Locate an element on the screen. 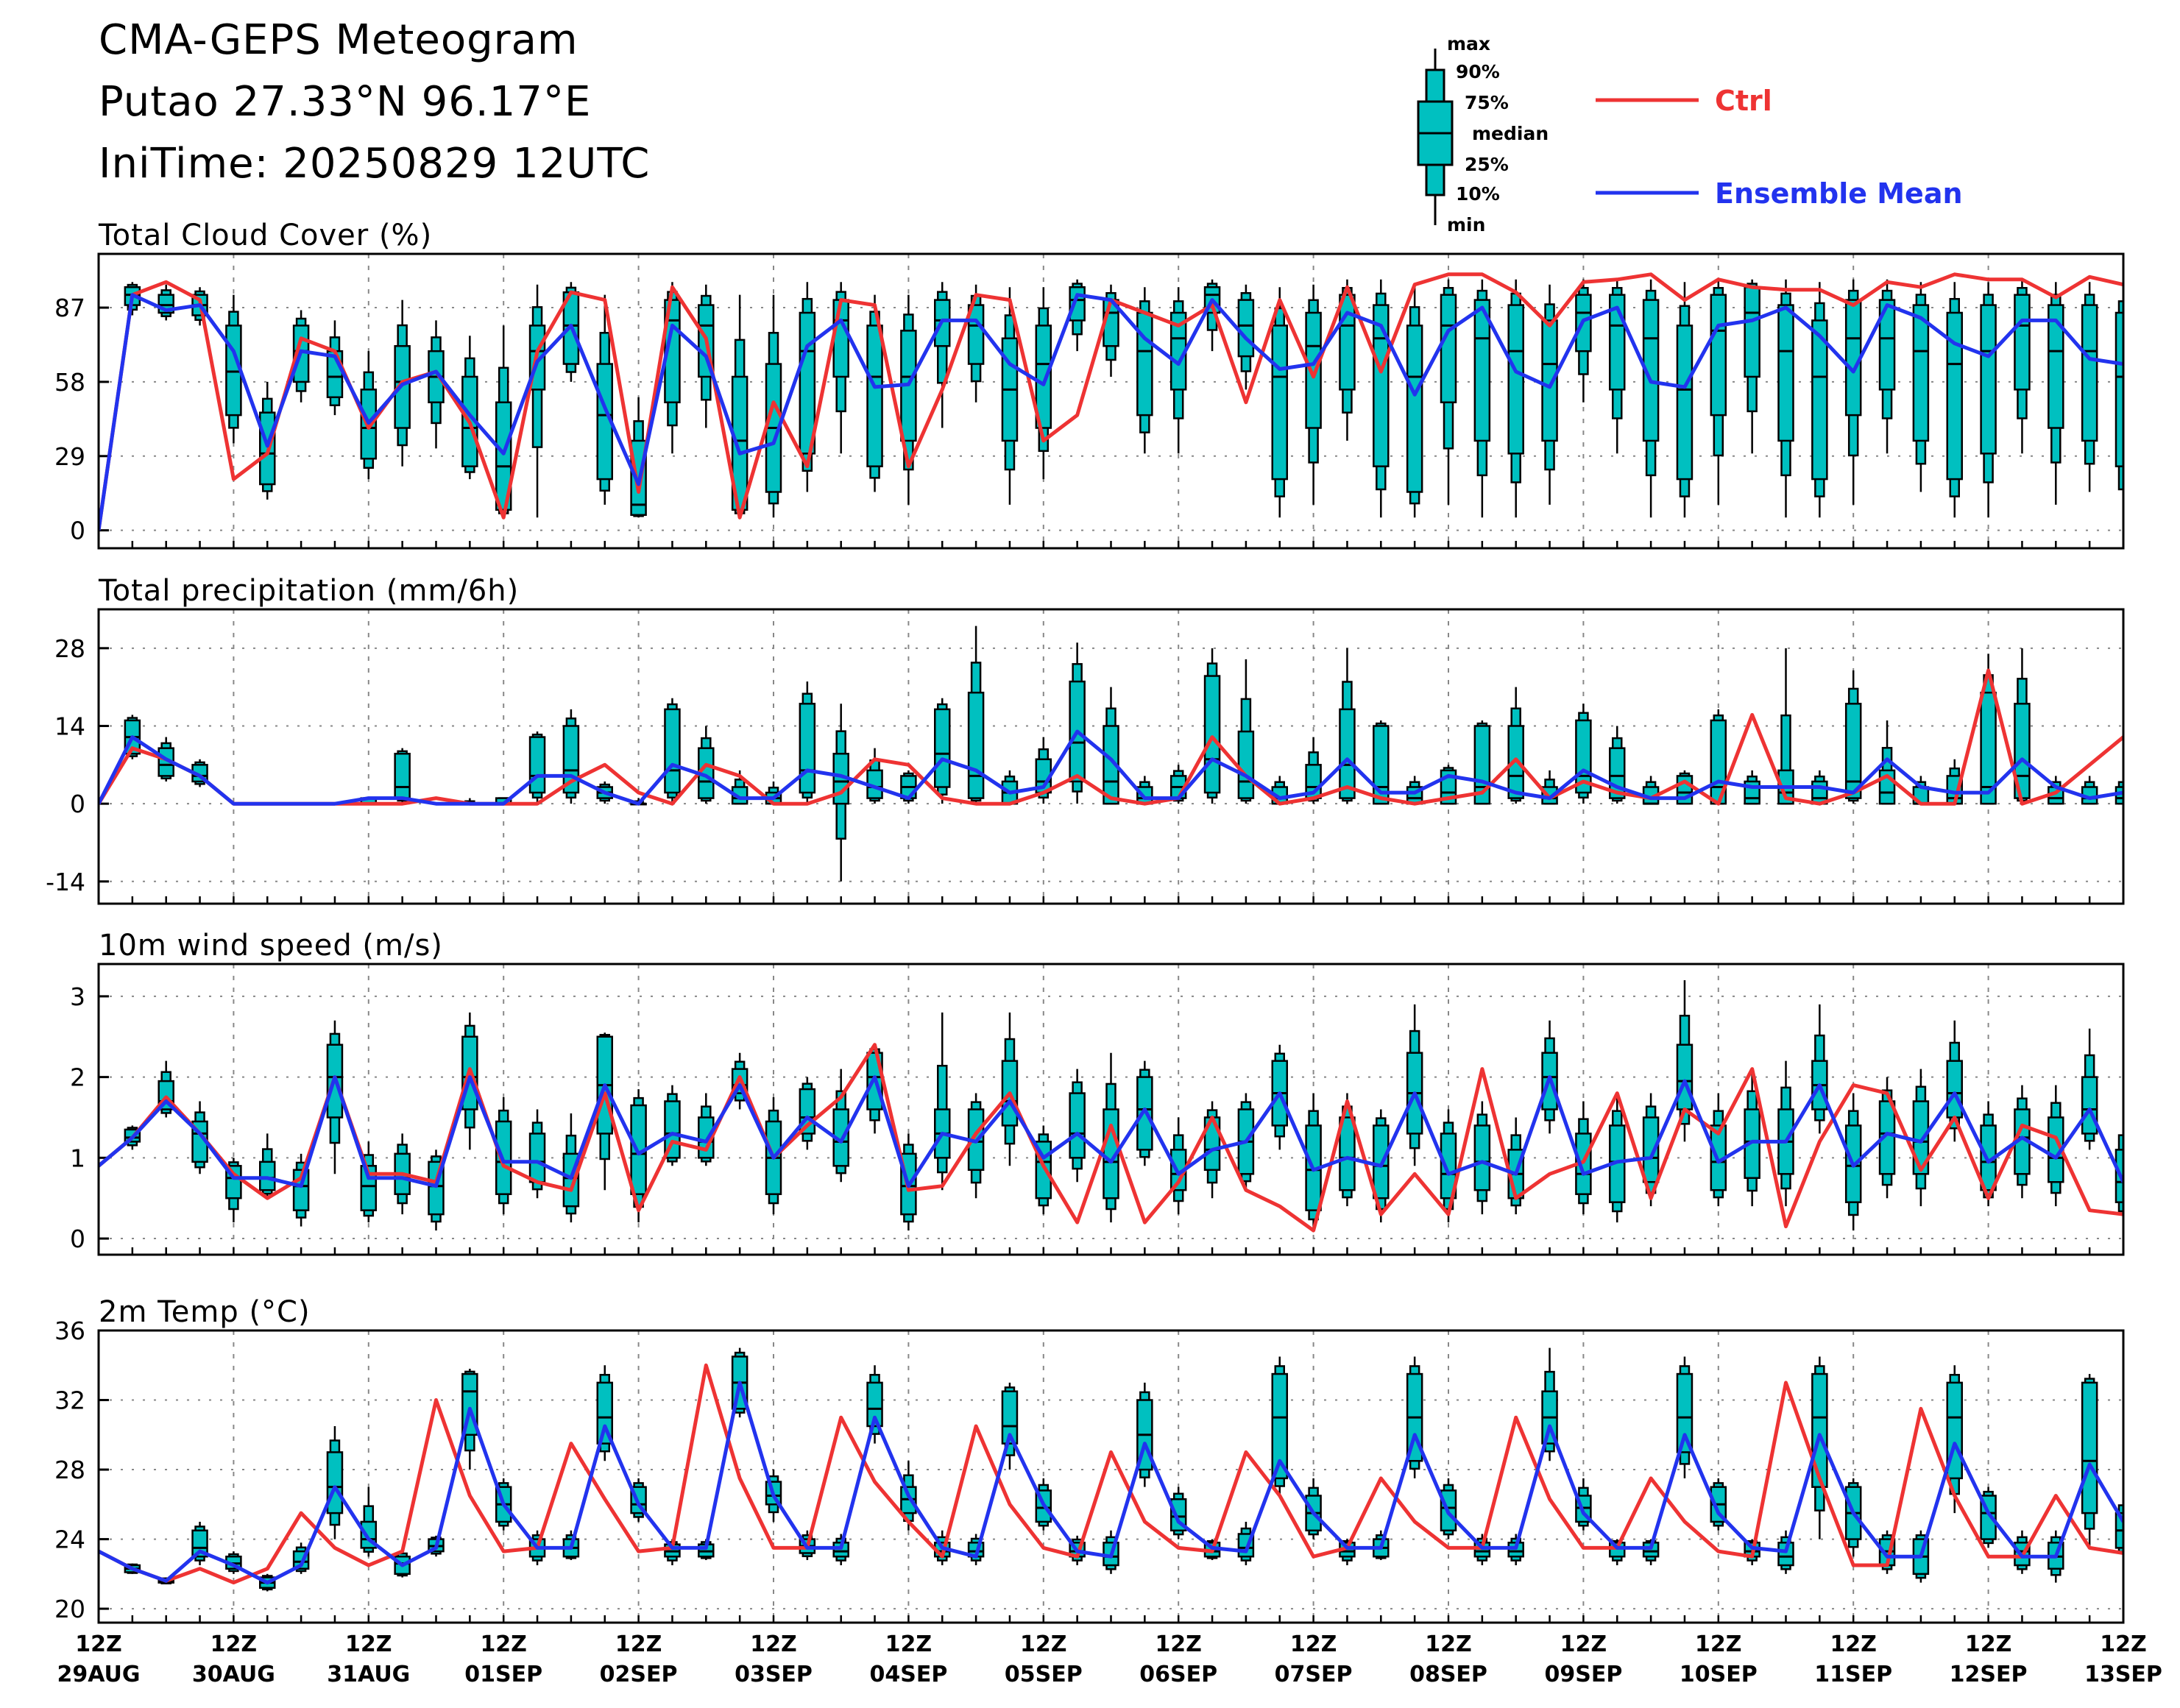  y-tick-label: 87 is located at coordinates (69, 308).